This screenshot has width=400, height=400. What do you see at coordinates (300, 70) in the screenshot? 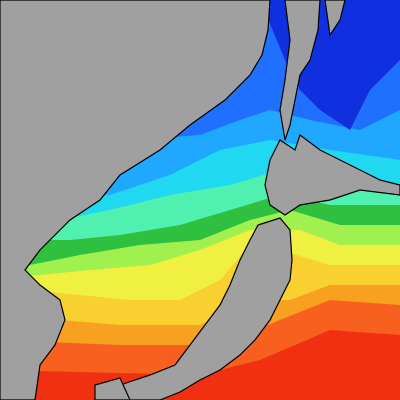
I see `sakhalin` at bounding box center [300, 70].